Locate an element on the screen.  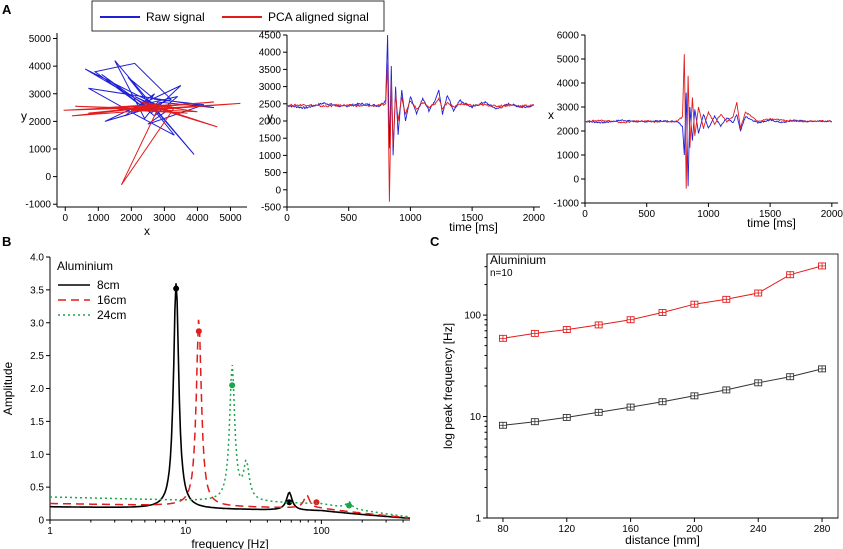
a1-x-tick-label: 4000 is located at coordinates (197, 218).